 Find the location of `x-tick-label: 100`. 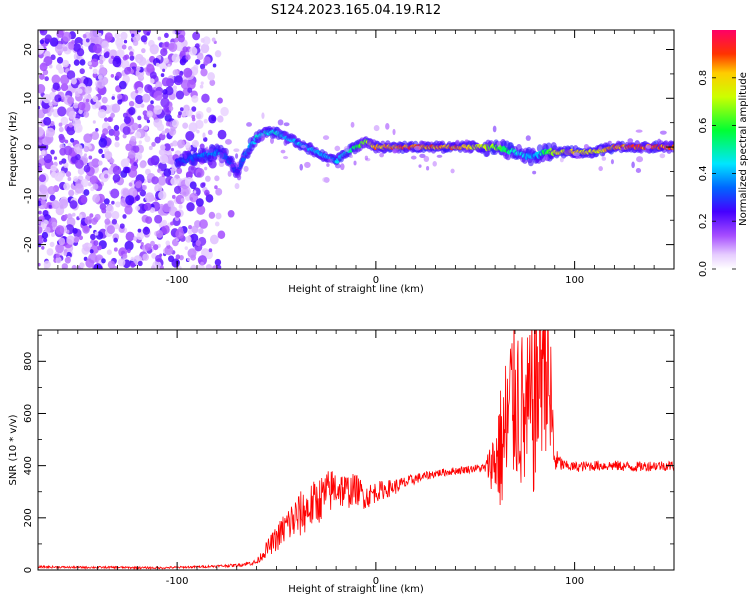

x-tick-label: 100 is located at coordinates (574, 581).